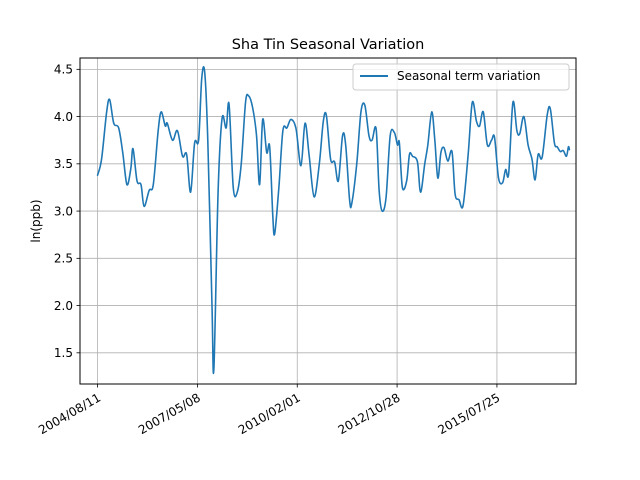  What do you see at coordinates (63, 353) in the screenshot?
I see `y-tick-label: 1.5` at bounding box center [63, 353].